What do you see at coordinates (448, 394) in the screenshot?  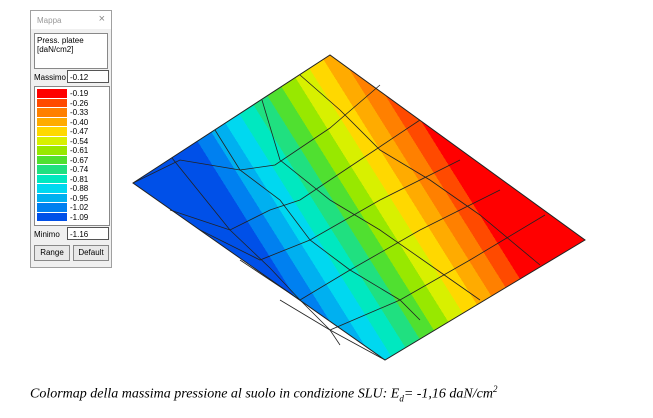 I see `caption-text: = -1,16 daN/cm` at bounding box center [448, 394].